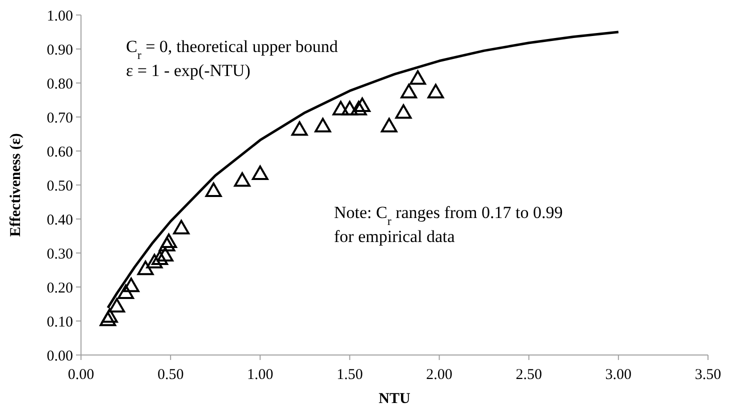 Image resolution: width=734 pixels, height=411 pixels. Describe the element at coordinates (395, 236) in the screenshot. I see `annotation: for empirical data` at that location.